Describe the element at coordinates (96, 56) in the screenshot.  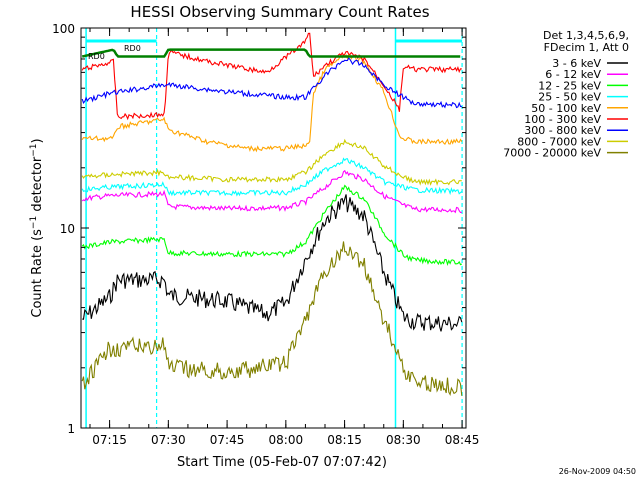
I see `annotation-rd0-lower: RD0` at that location.